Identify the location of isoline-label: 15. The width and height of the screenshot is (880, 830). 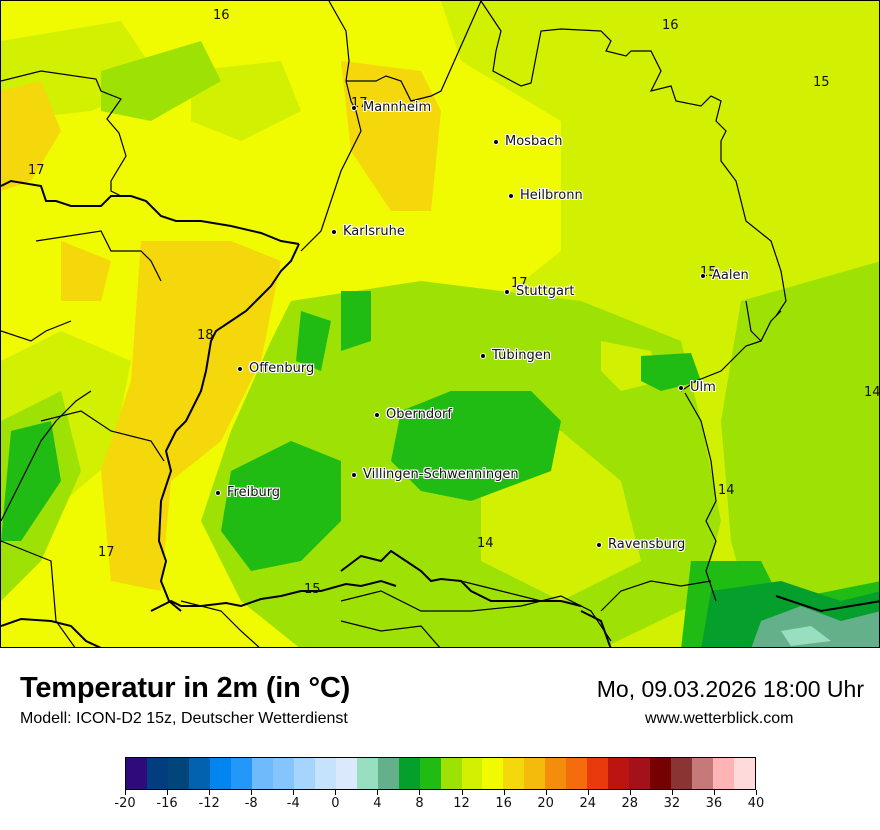
(821, 82).